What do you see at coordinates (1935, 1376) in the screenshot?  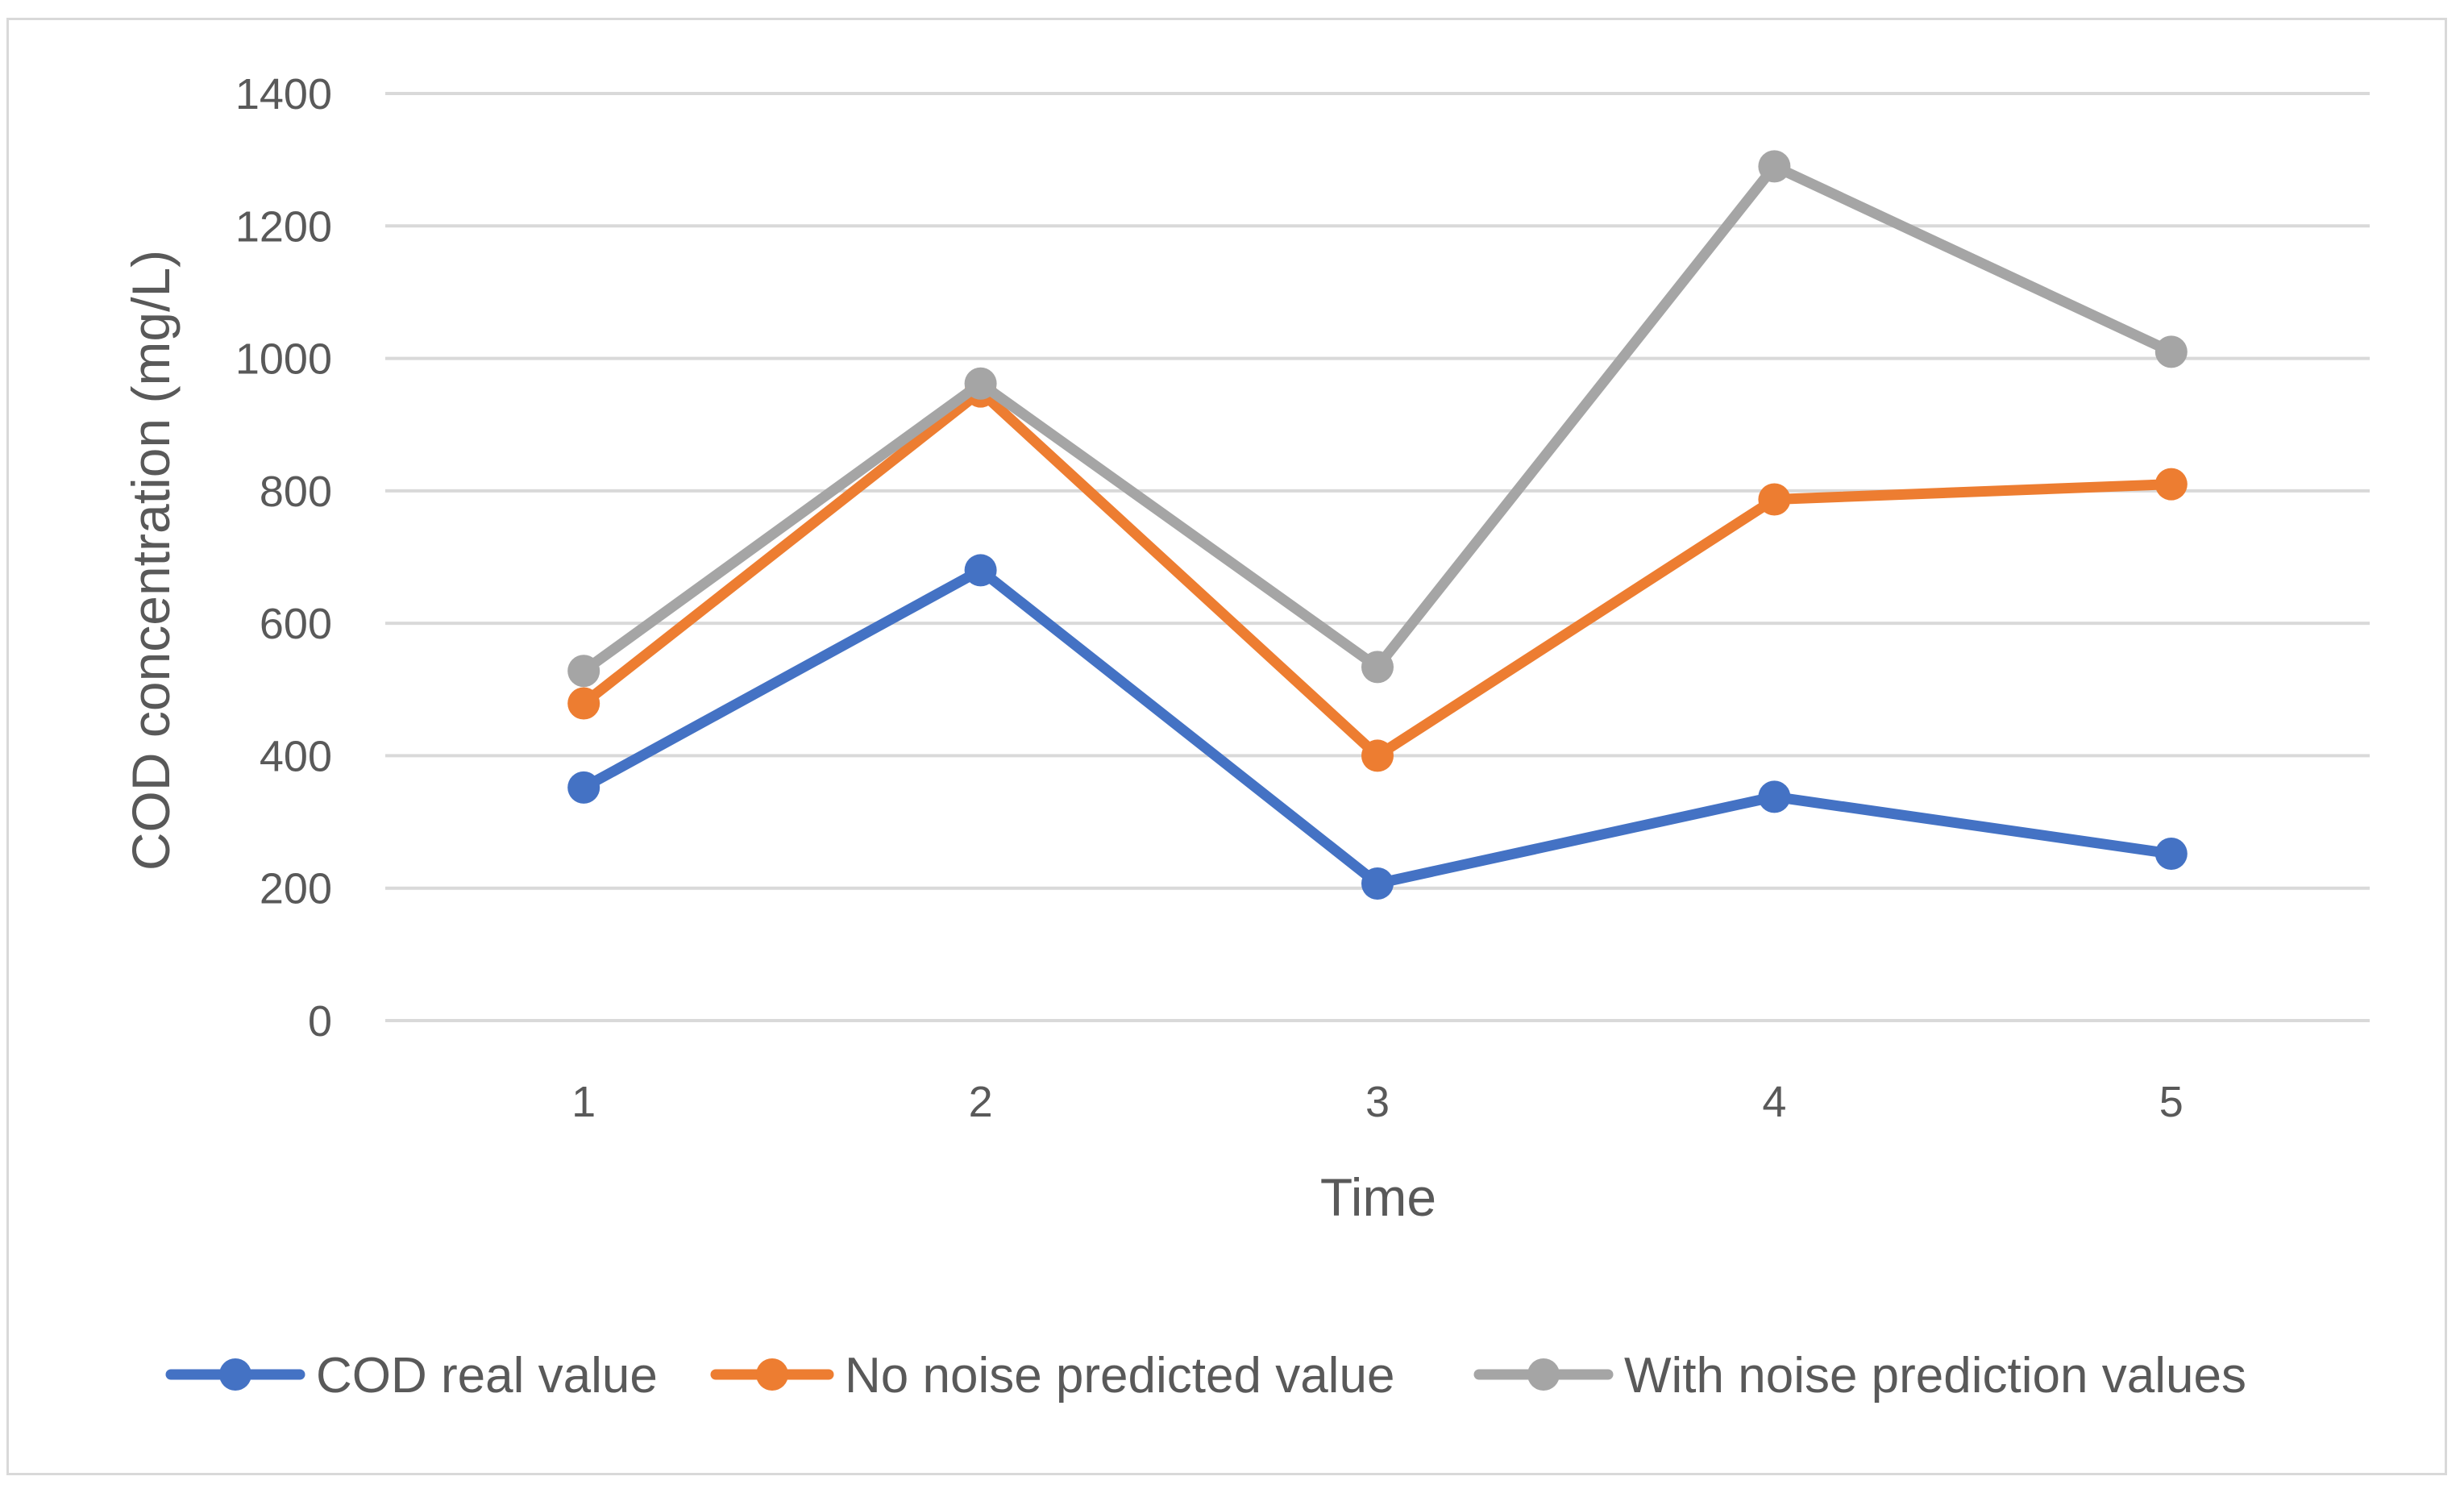 I see `legend-label: With noise prediction values` at bounding box center [1935, 1376].